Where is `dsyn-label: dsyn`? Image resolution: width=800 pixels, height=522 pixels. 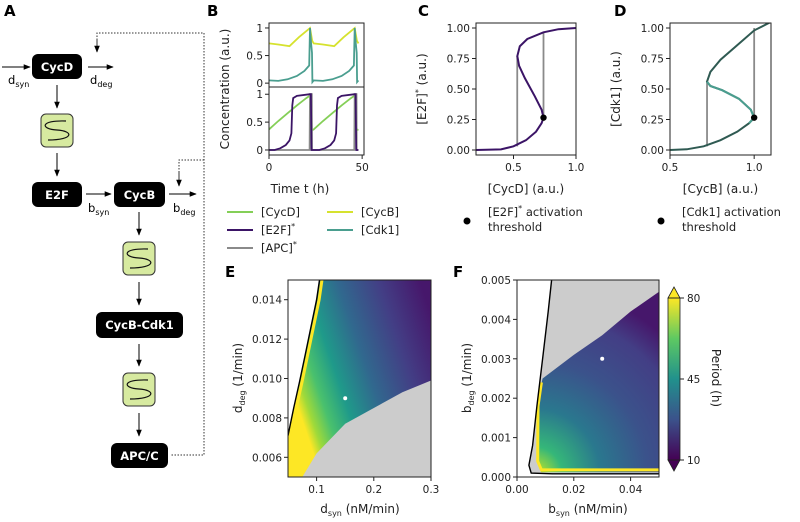 dsyn-label: dsyn is located at coordinates (18, 81).